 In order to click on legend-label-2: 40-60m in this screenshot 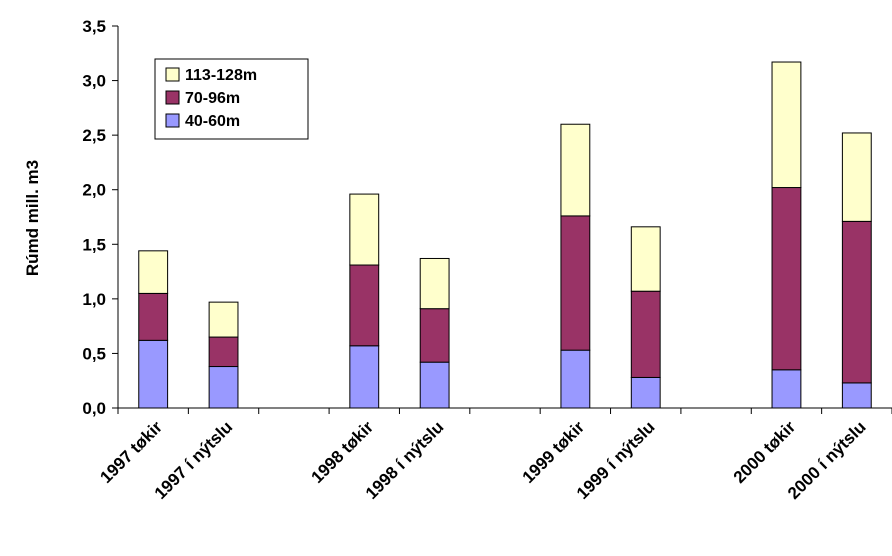, I will do `click(212, 121)`.